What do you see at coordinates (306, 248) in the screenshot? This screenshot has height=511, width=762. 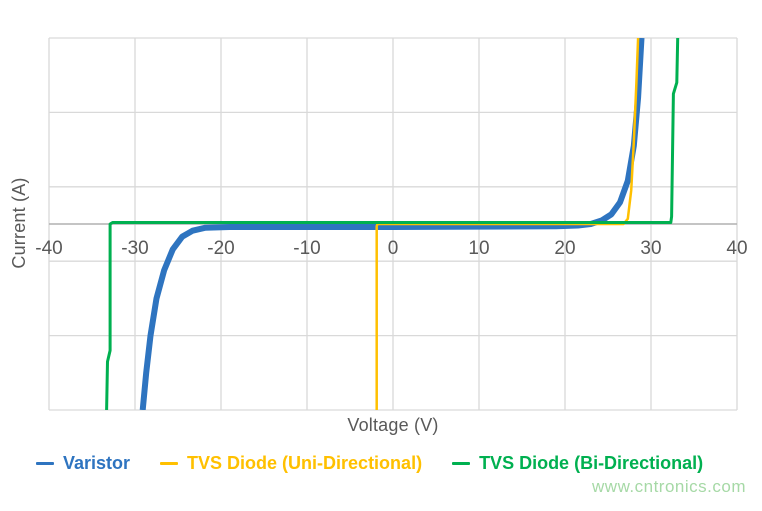 I see `x-tick-label: -10` at bounding box center [306, 248].